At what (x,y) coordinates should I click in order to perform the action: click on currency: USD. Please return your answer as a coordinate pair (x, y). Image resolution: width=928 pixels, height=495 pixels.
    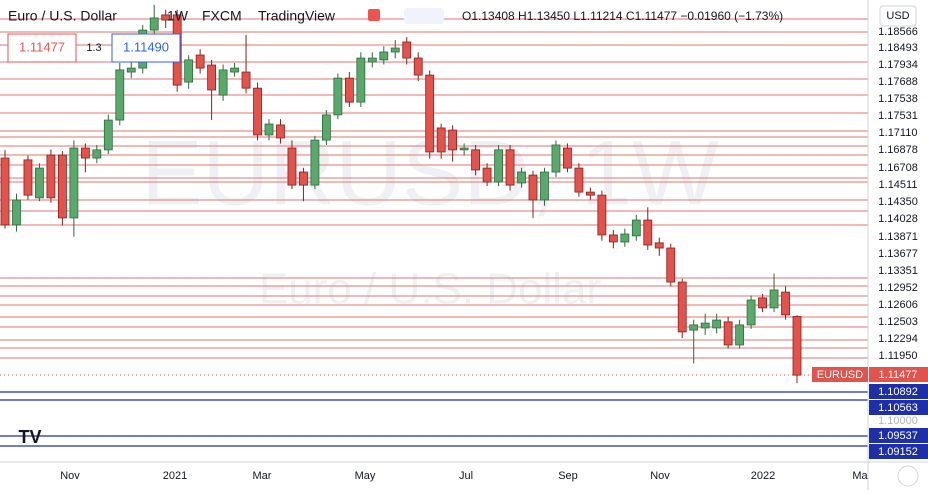
    Looking at the image, I should click on (897, 16).